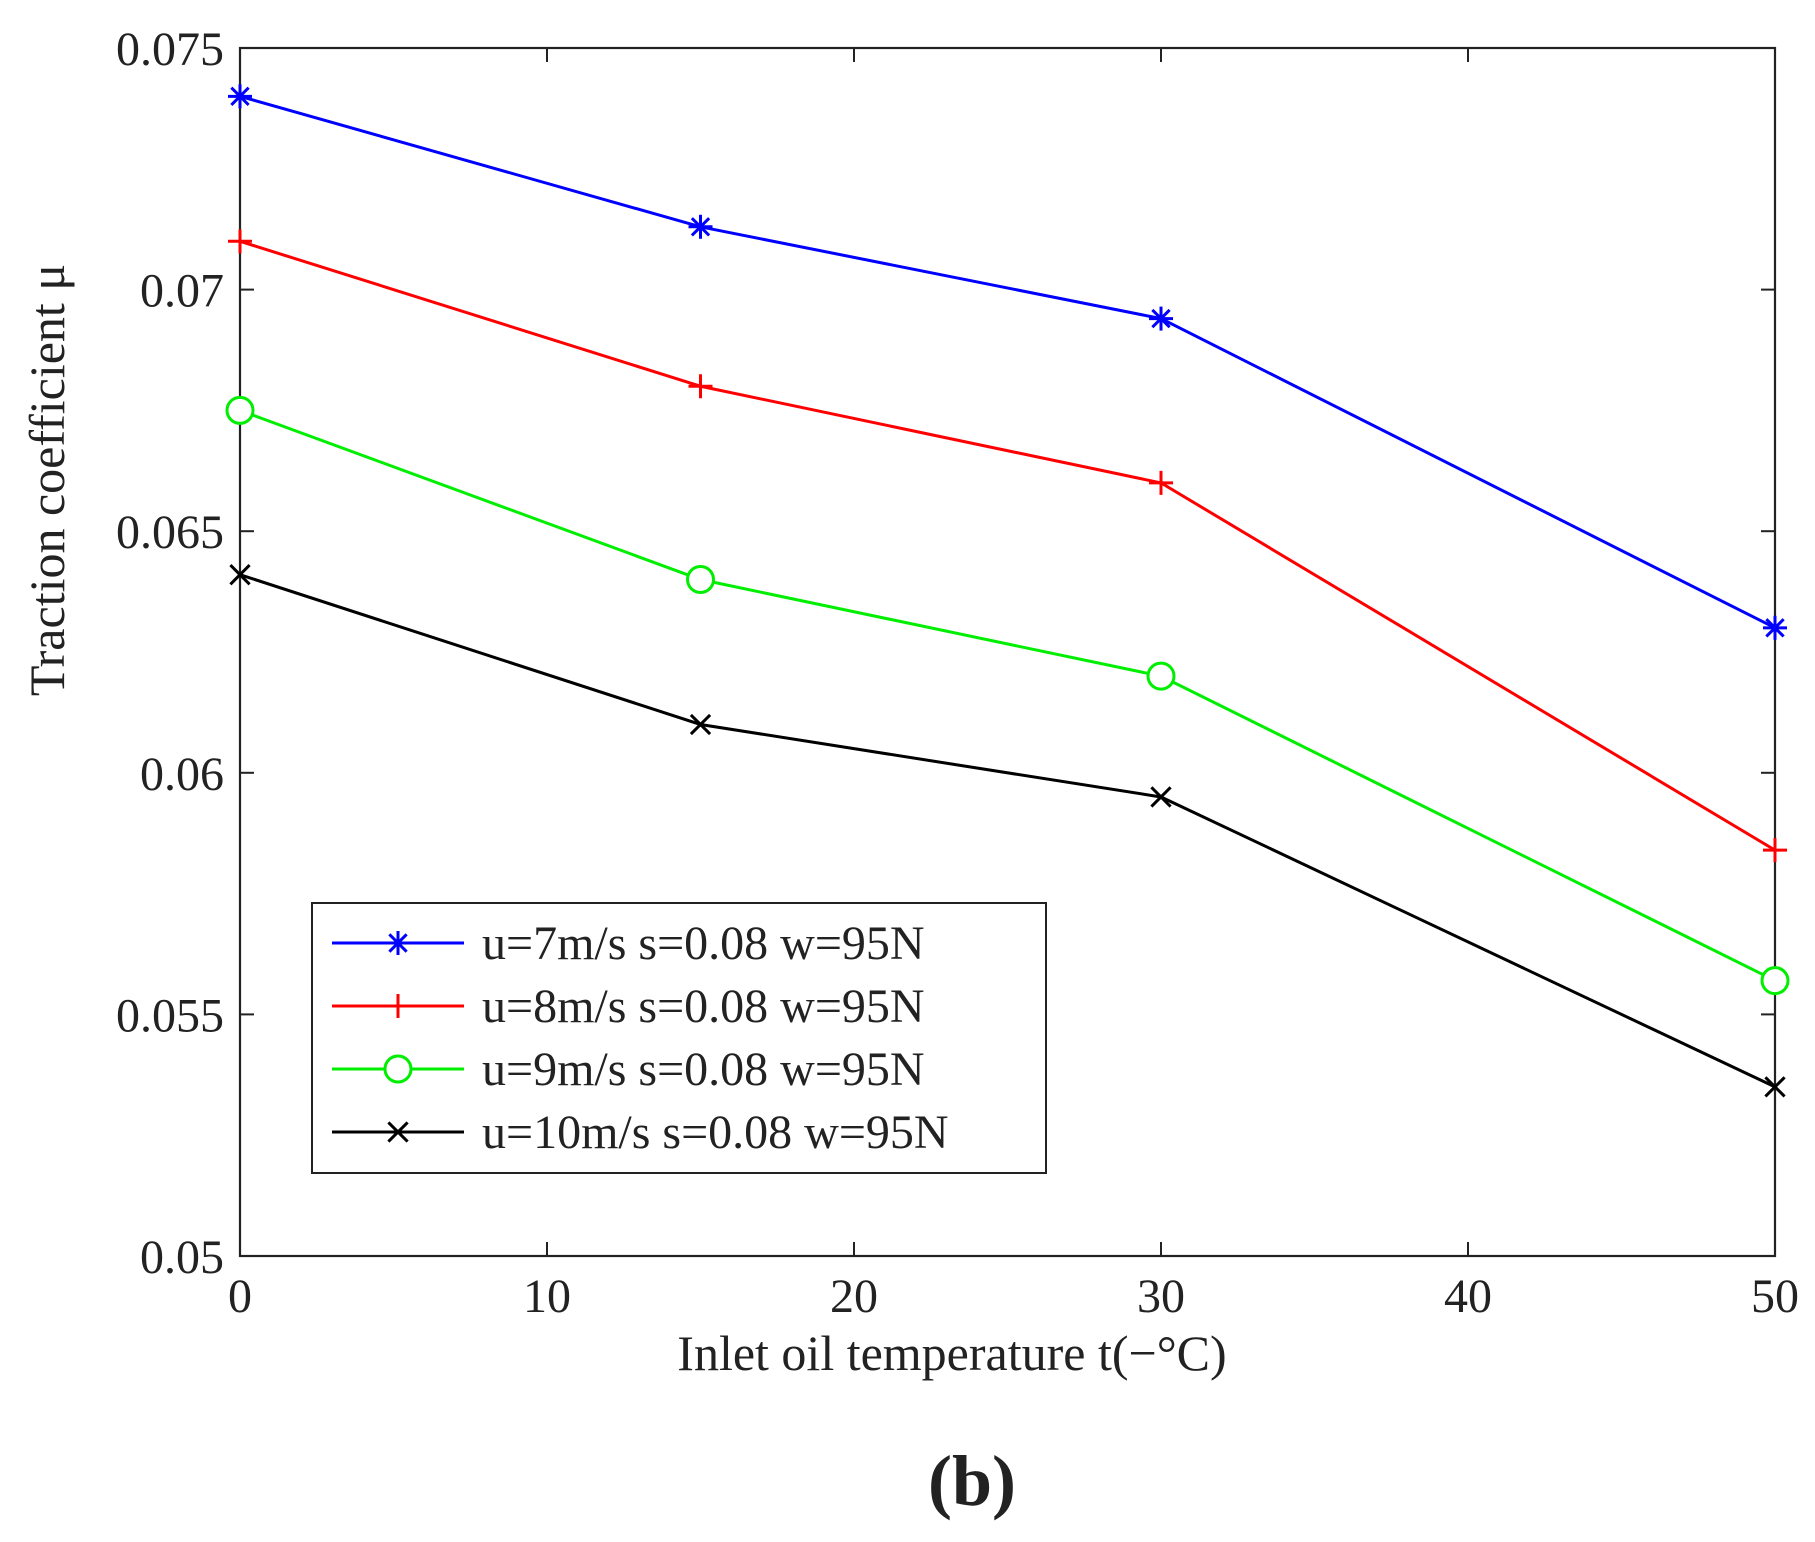  Describe the element at coordinates (170, 49) in the screenshot. I see `y-tick-label: 0.075` at that location.